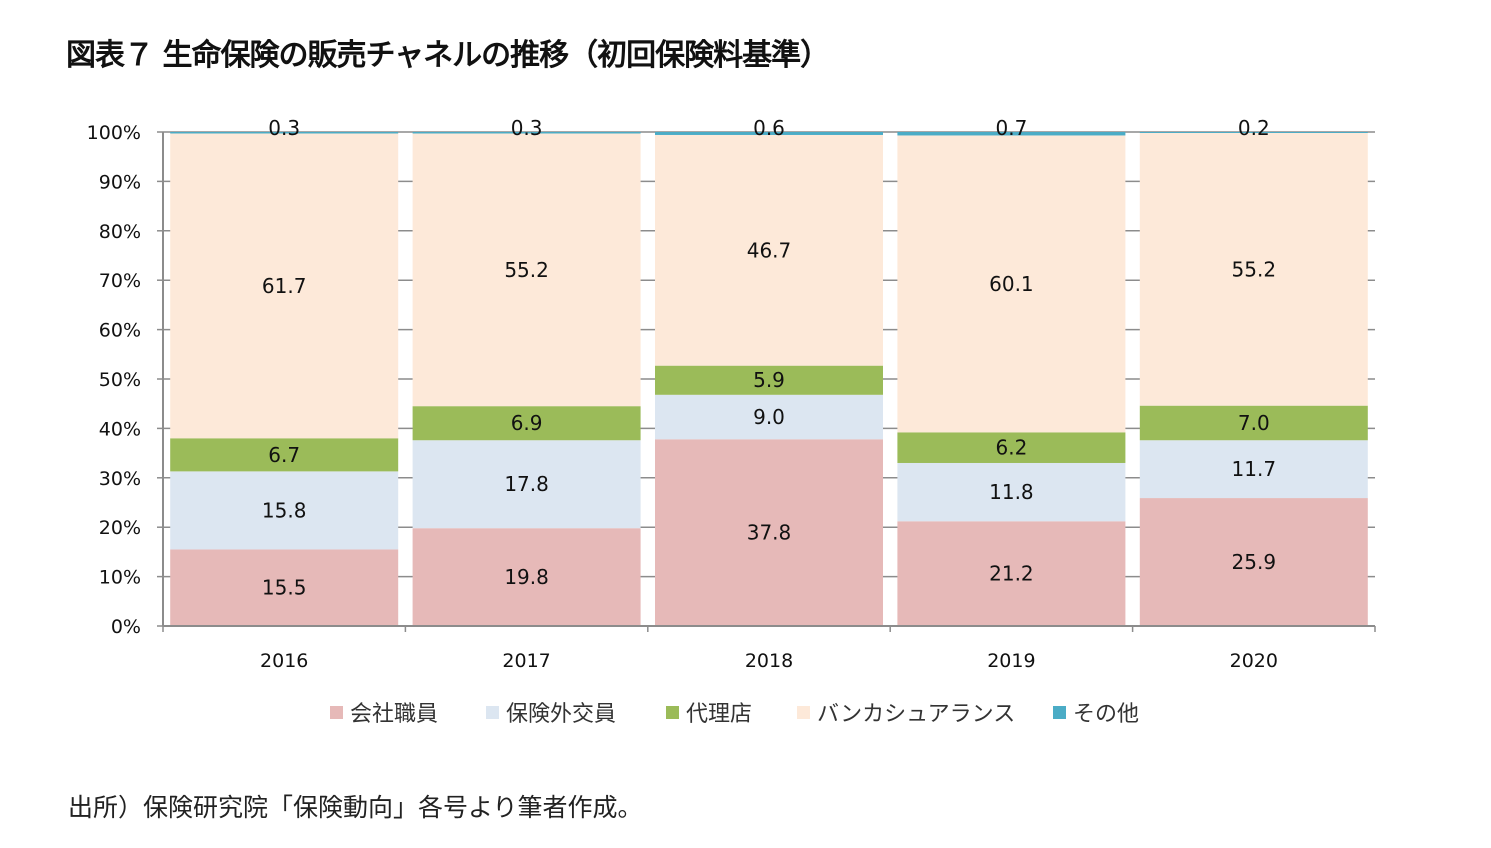 The width and height of the screenshot is (1491, 848). I want to click on data-label: 60.1, so click(1011, 284).